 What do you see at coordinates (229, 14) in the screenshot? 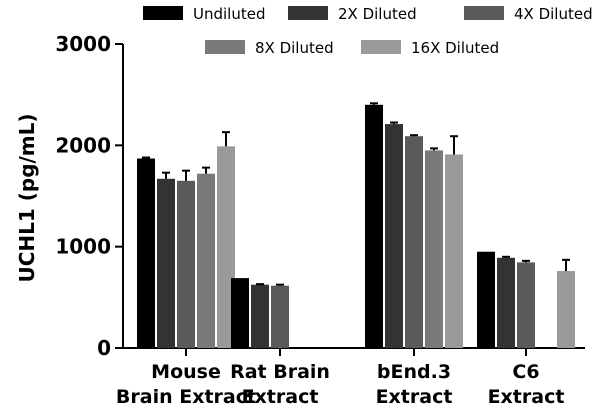
I see `legend-label: Undiluted` at bounding box center [229, 14].